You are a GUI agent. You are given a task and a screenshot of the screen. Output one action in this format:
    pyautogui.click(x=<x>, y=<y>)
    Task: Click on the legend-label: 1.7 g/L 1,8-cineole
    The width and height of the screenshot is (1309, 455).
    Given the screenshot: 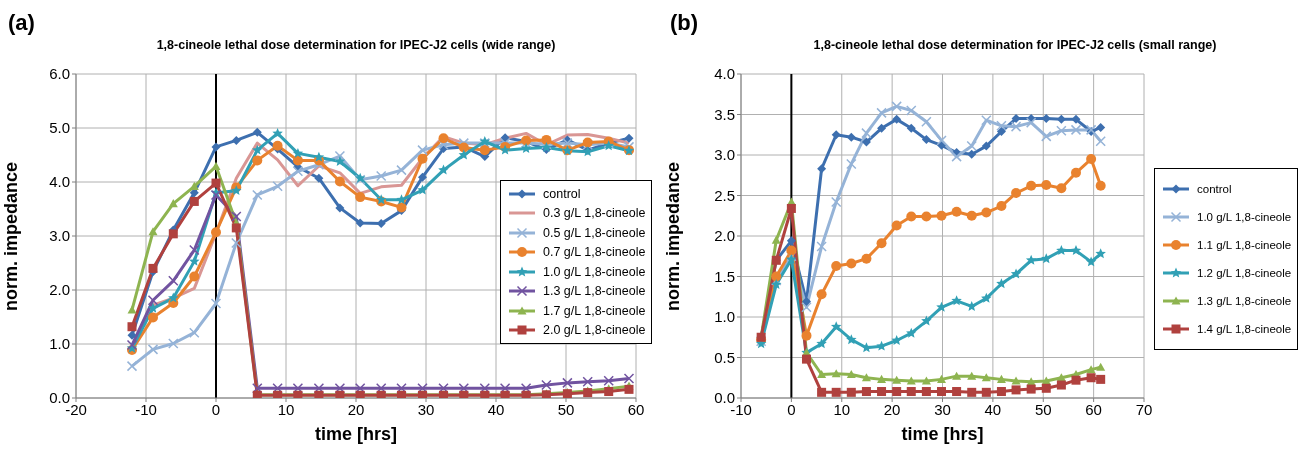 What is the action you would take?
    pyautogui.click(x=594, y=311)
    